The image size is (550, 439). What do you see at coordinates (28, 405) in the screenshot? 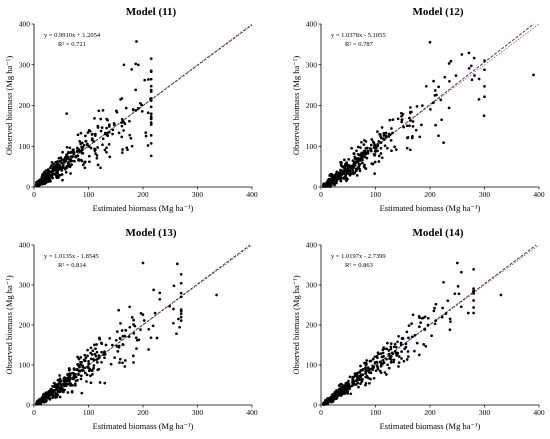
I see `y-tick-label: 0` at bounding box center [28, 405].